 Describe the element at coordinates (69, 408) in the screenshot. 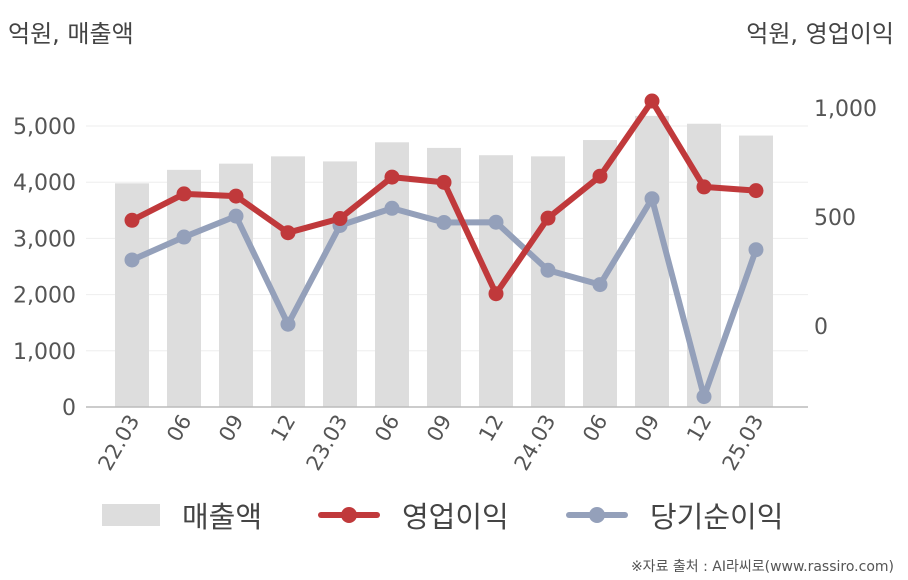

I see `left-axis-tick-label: 0` at that location.